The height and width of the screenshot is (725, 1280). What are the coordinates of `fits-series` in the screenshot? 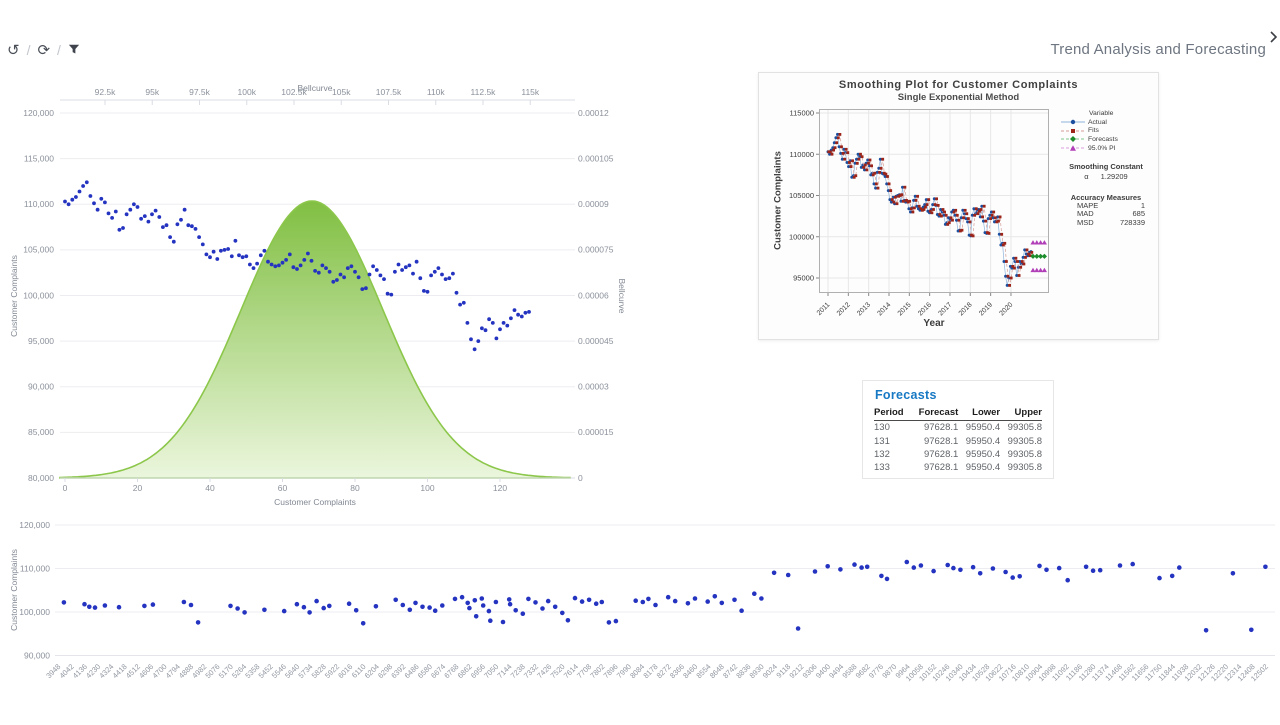 It's located at (930, 210).